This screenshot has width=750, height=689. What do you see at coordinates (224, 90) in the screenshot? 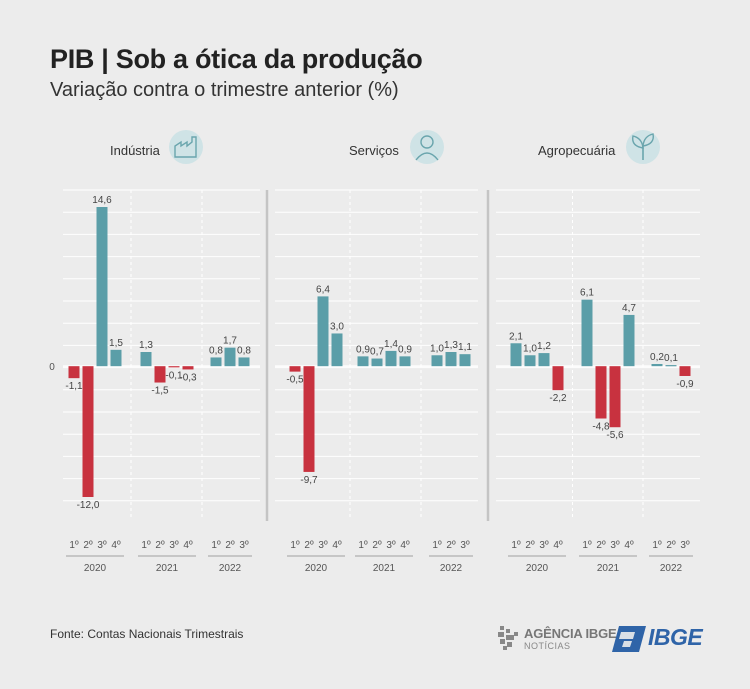
I see `page-subtitle: Variação contra o trimestre anterior (%)` at bounding box center [224, 90].